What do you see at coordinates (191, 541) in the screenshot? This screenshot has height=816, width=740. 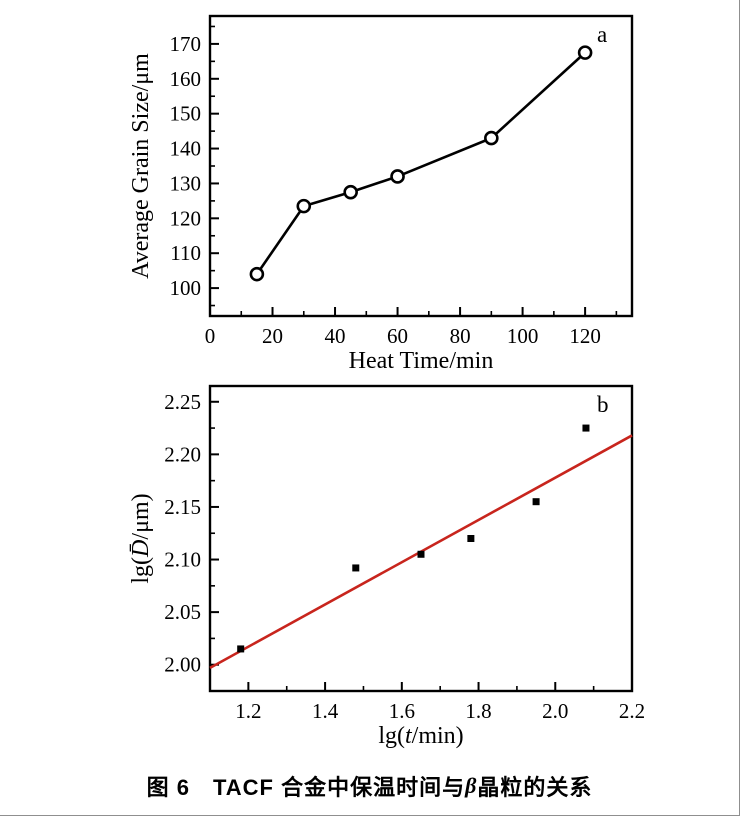 I see `y-axis: 2.00 2.05 2.10 2.15 2.20 2.25` at bounding box center [191, 541].